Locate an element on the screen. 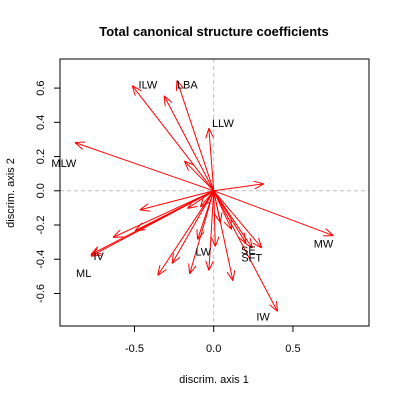 This screenshot has width=400, height=400. y-tick-label: -0.6 is located at coordinates (41, 293).